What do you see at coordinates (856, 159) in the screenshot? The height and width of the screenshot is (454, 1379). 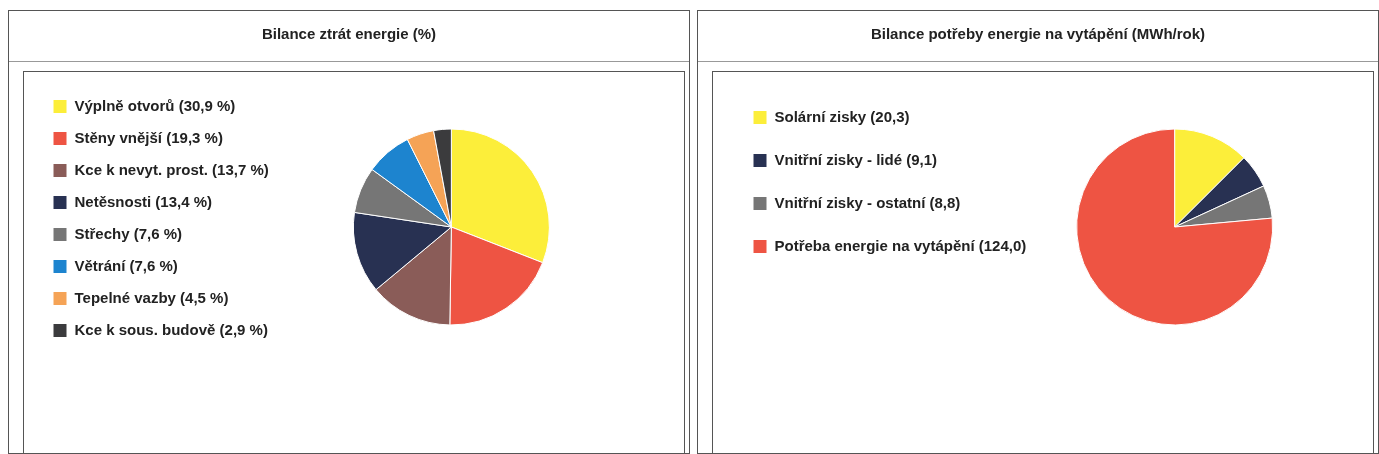 I see `legend-label: Vnitřní zisky - lidé (9,1)` at bounding box center [856, 159].